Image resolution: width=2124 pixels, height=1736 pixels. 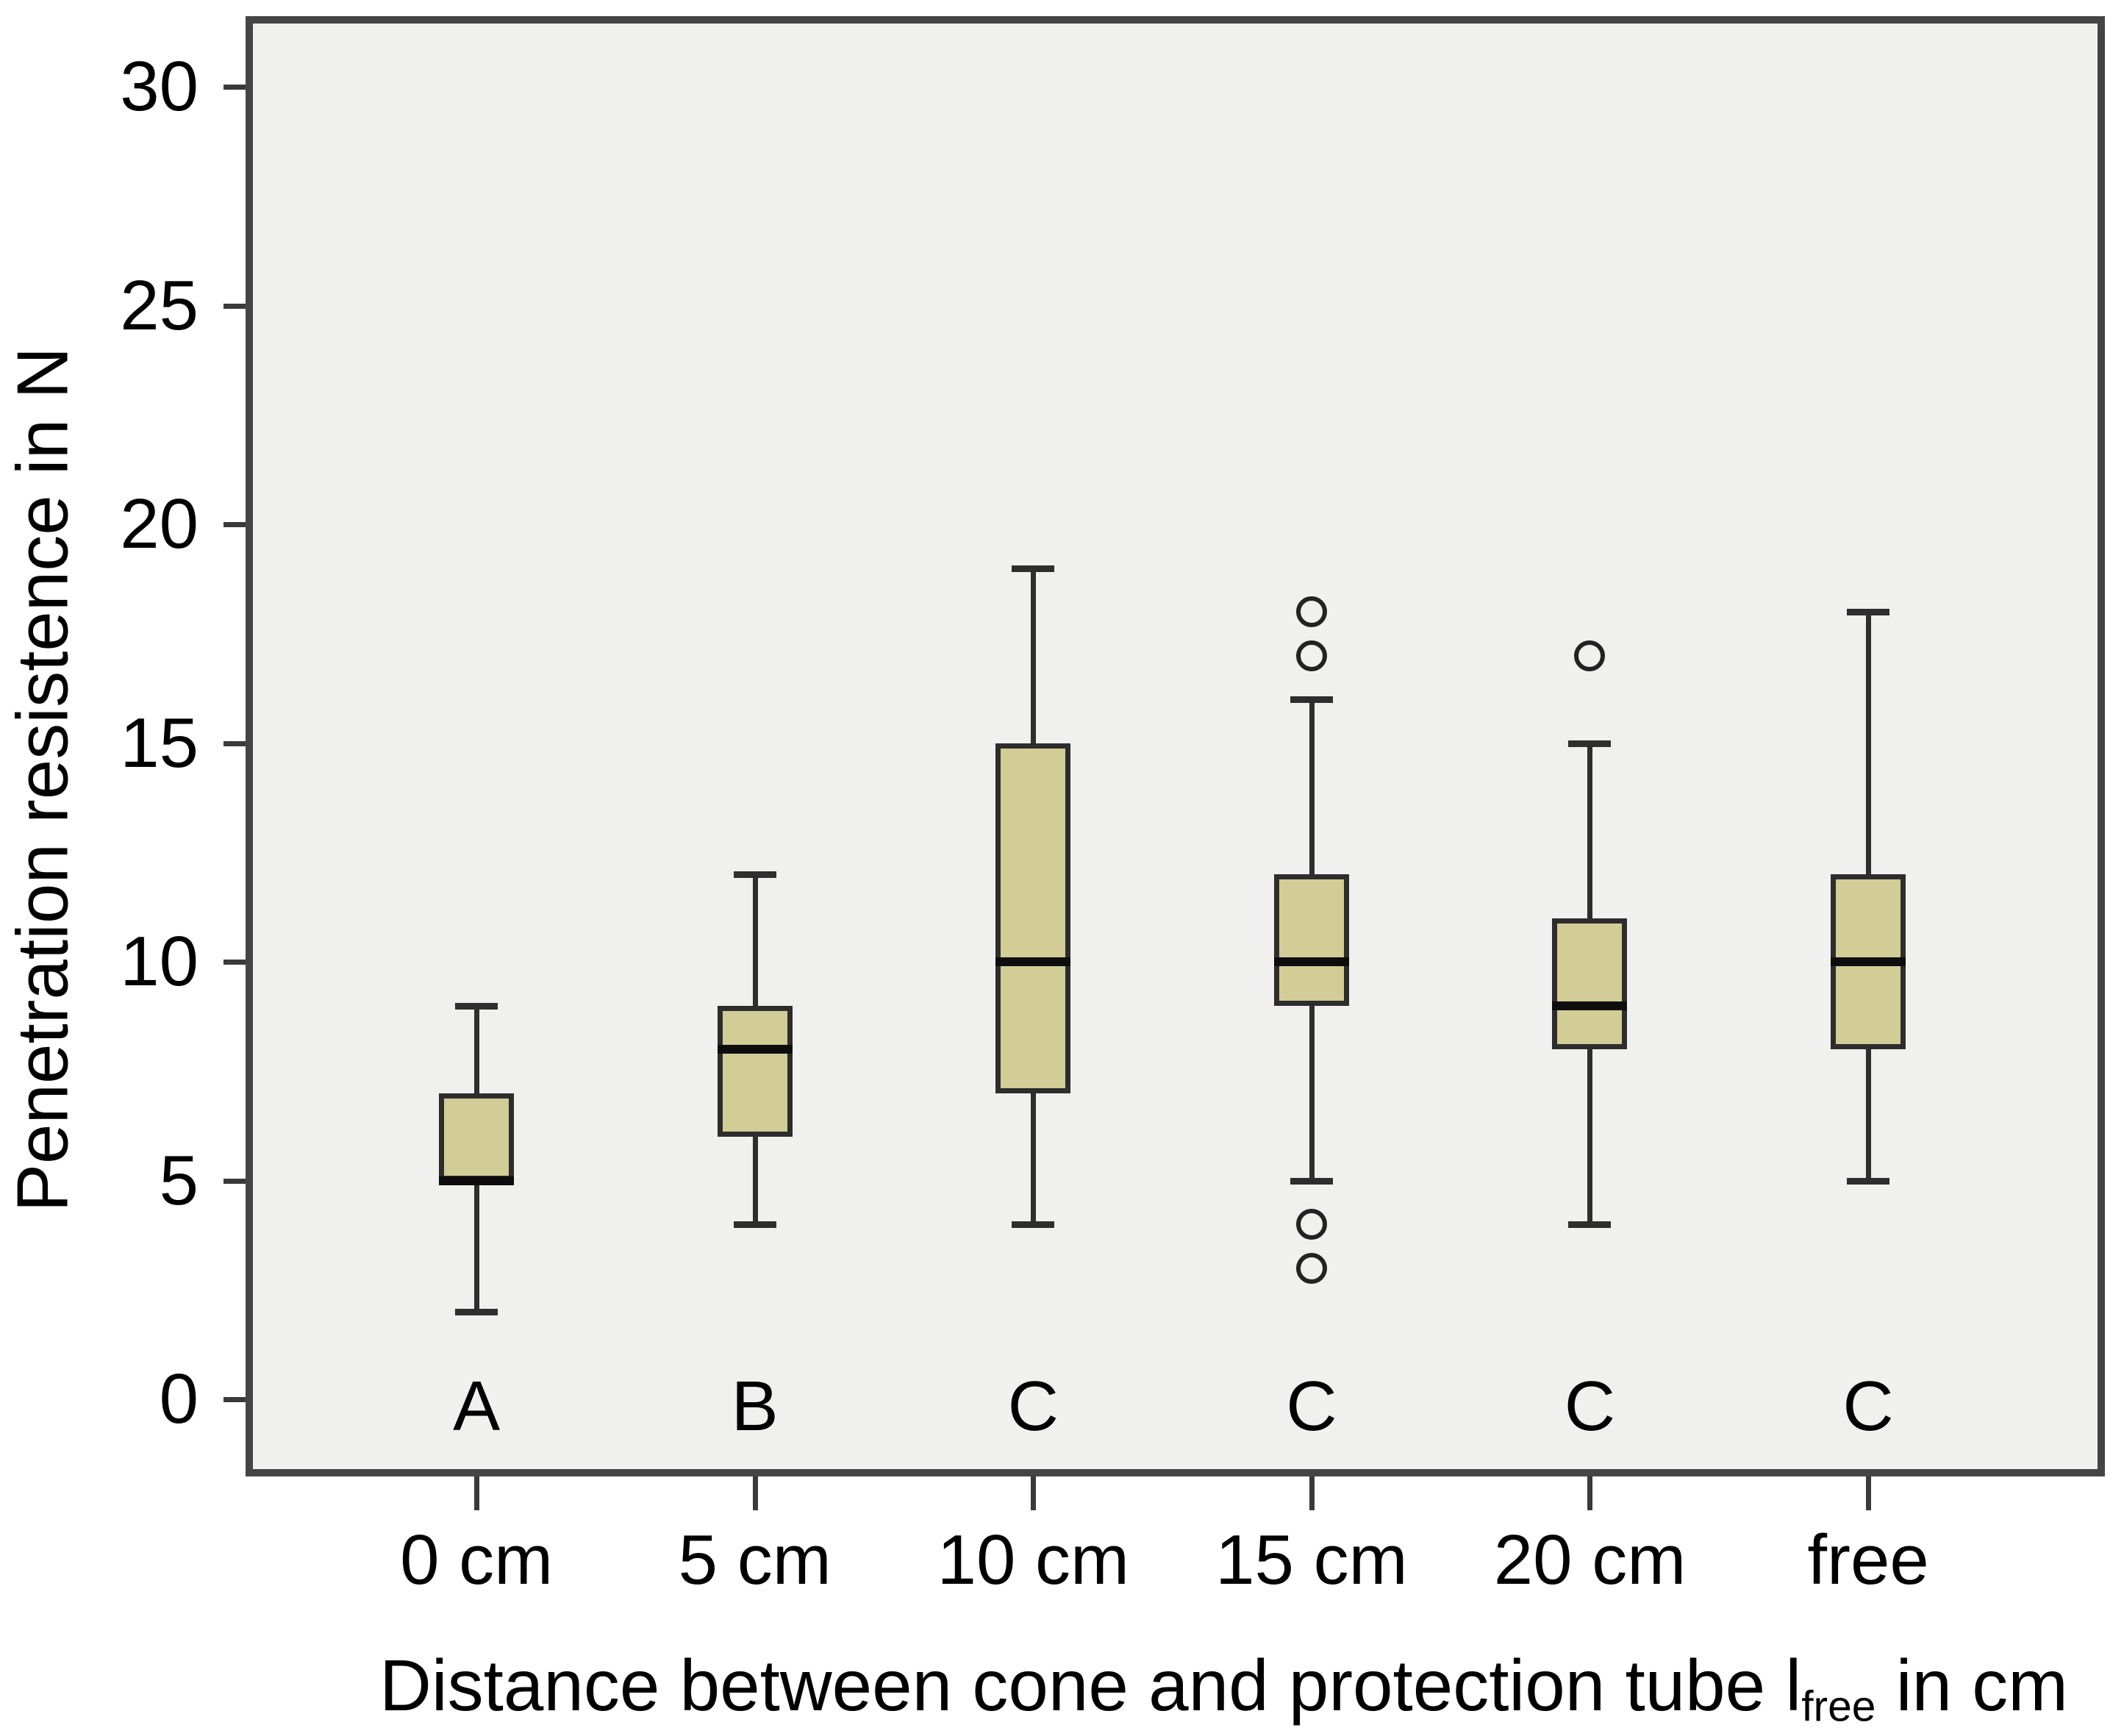 I want to click on group-letter: A, so click(x=477, y=1406).